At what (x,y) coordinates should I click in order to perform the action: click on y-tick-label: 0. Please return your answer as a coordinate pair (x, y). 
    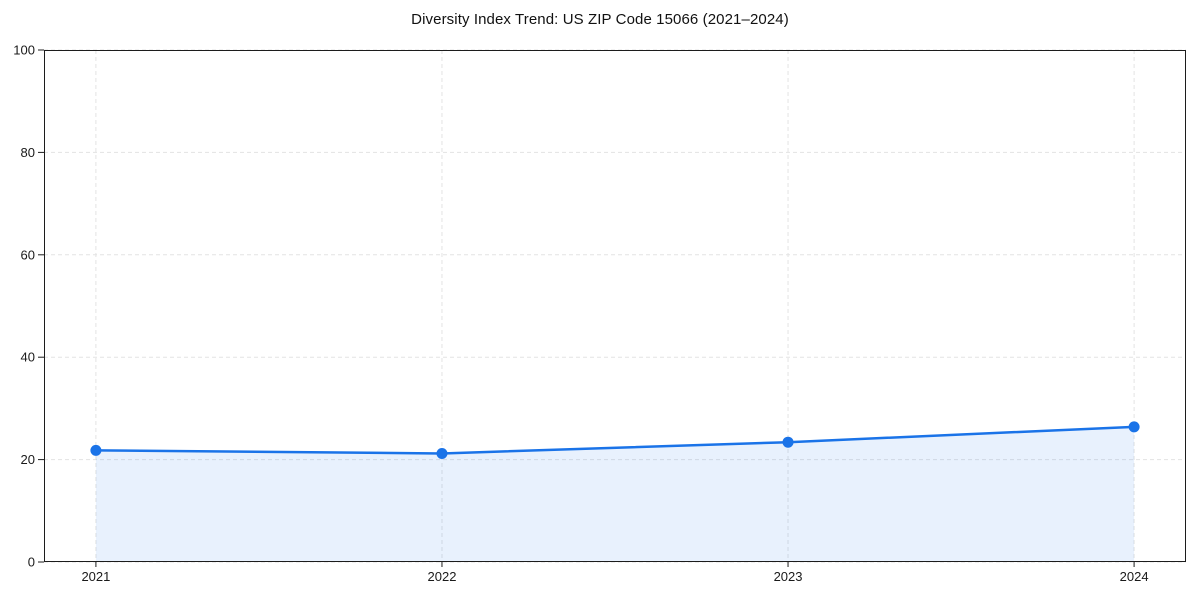
    Looking at the image, I should click on (31, 562).